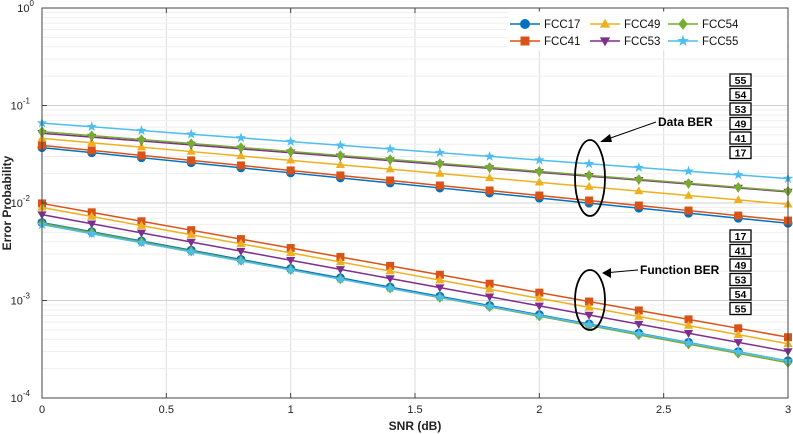 This screenshot has height=434, width=793. I want to click on legend-item-fcc49: FCC49, so click(625, 24).